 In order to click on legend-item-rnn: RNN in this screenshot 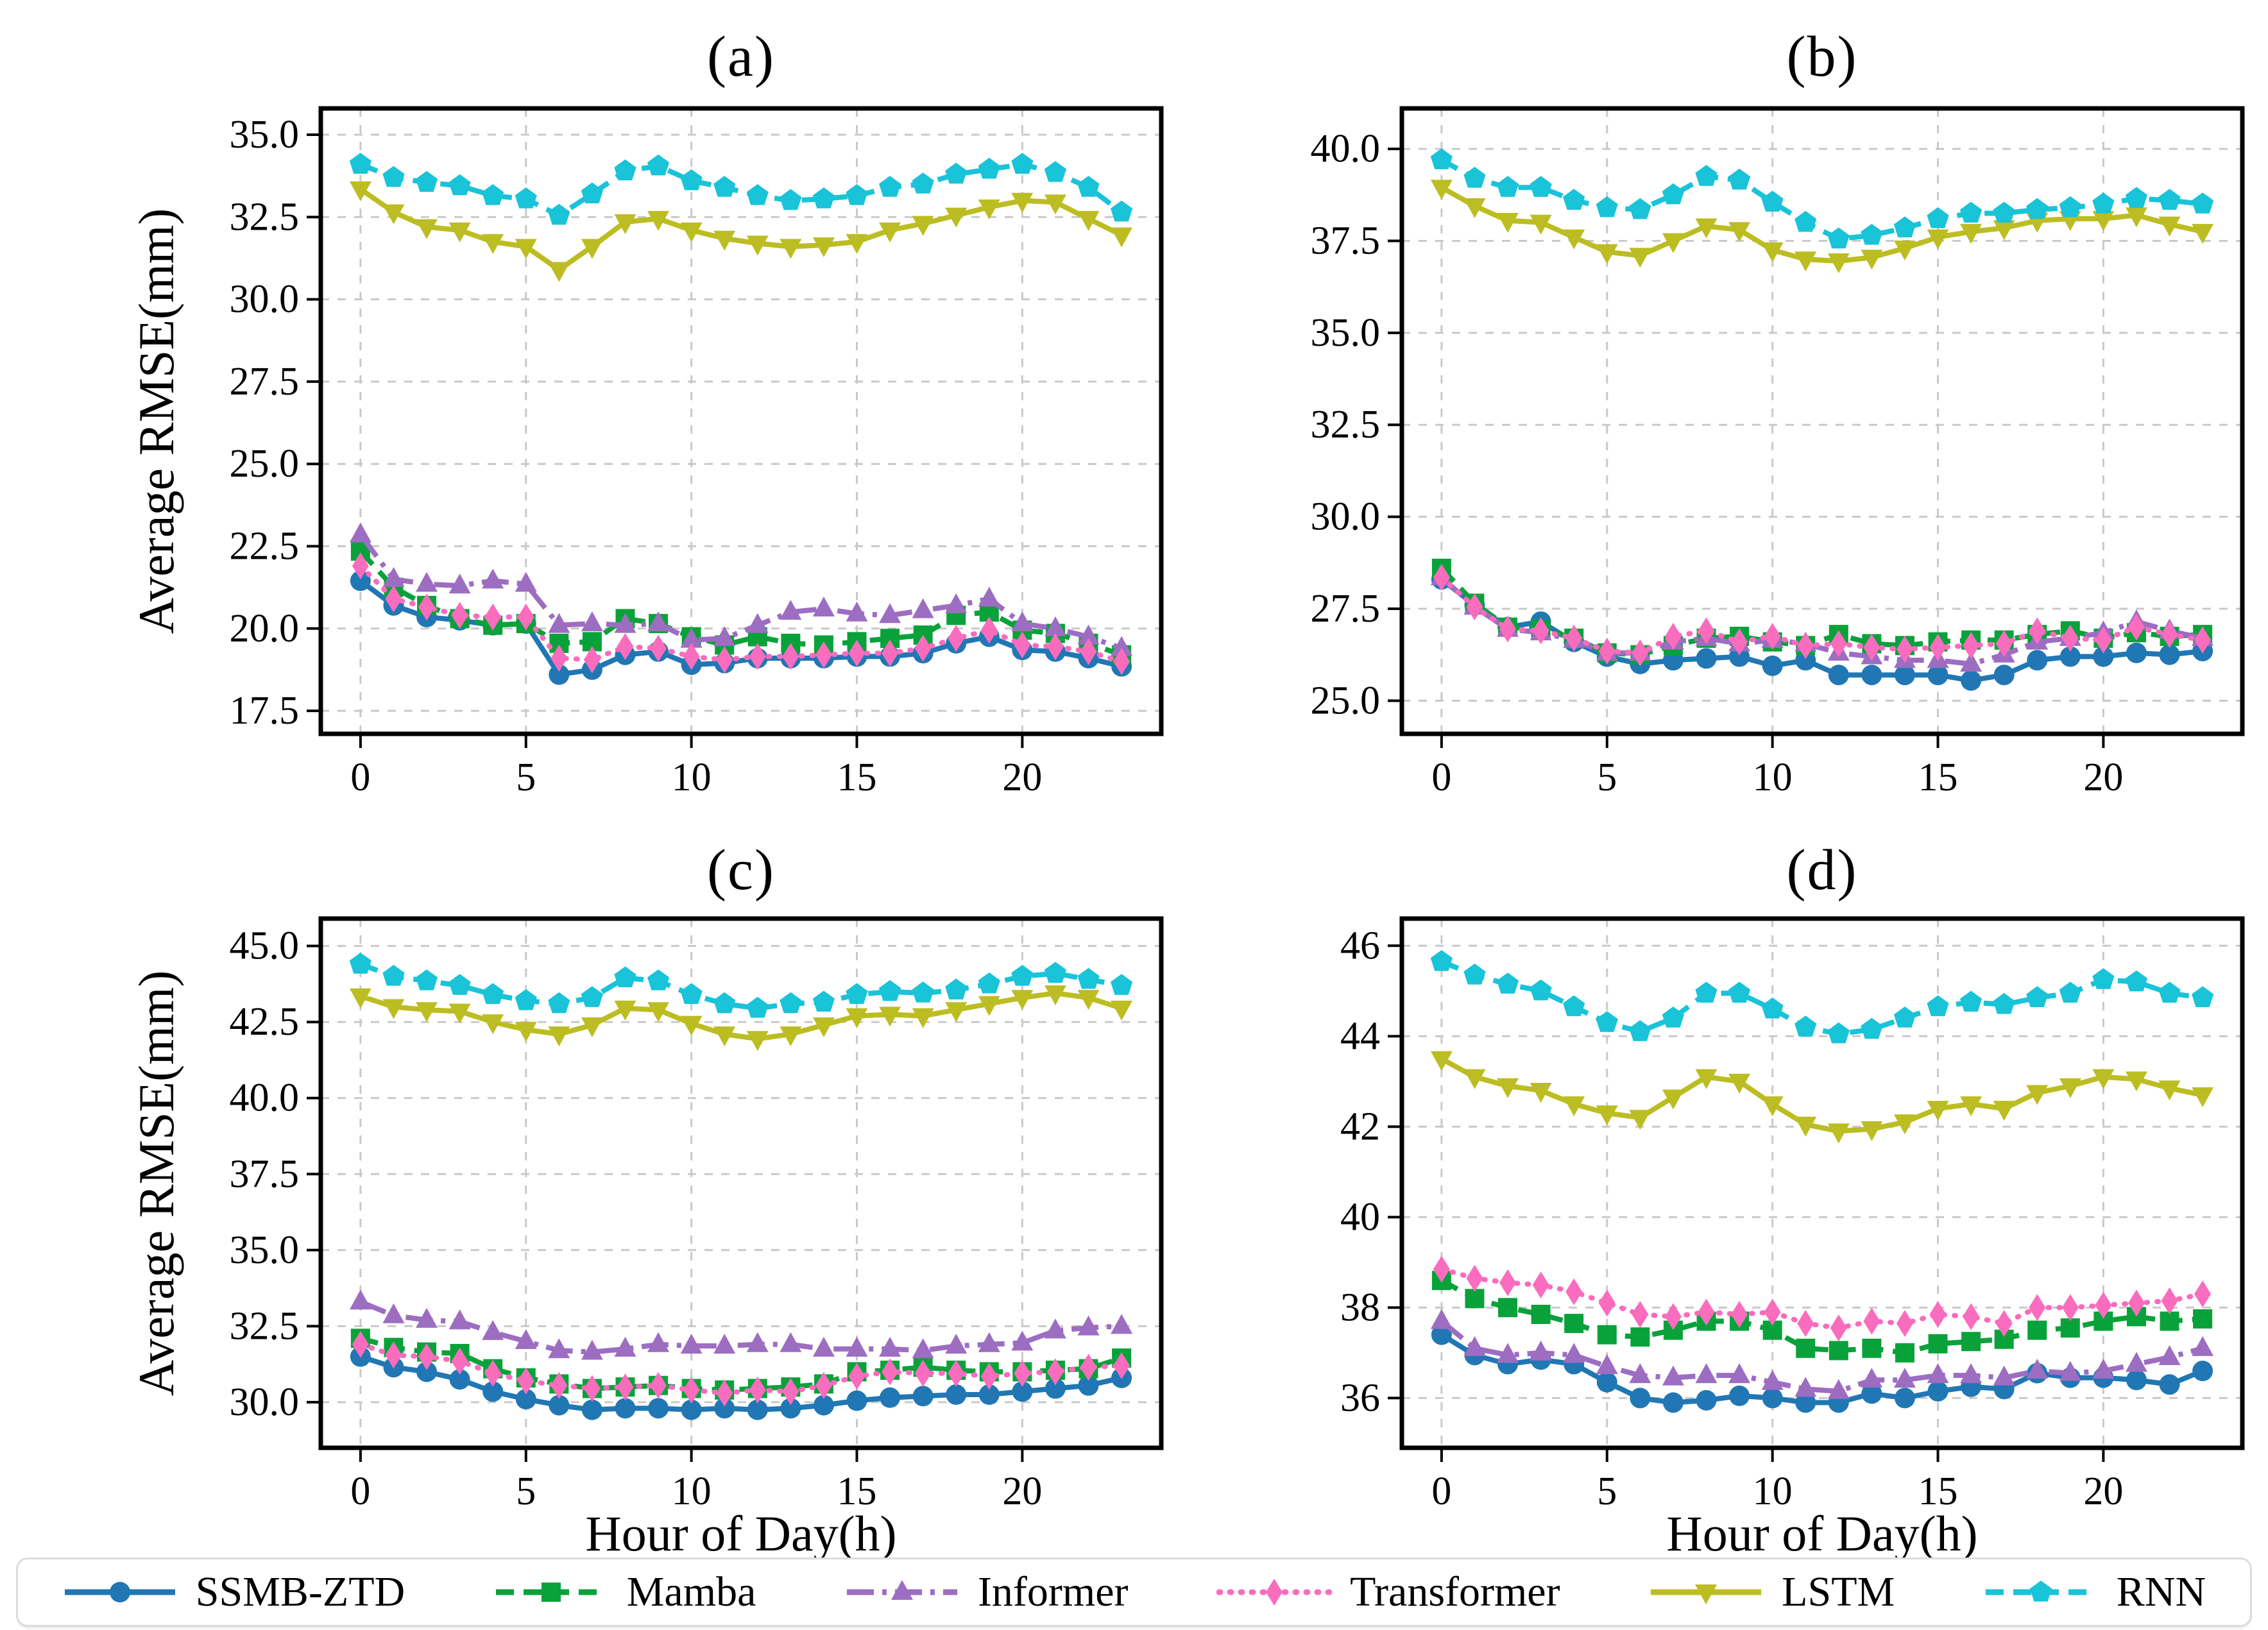, I will do `click(2094, 1593)`.